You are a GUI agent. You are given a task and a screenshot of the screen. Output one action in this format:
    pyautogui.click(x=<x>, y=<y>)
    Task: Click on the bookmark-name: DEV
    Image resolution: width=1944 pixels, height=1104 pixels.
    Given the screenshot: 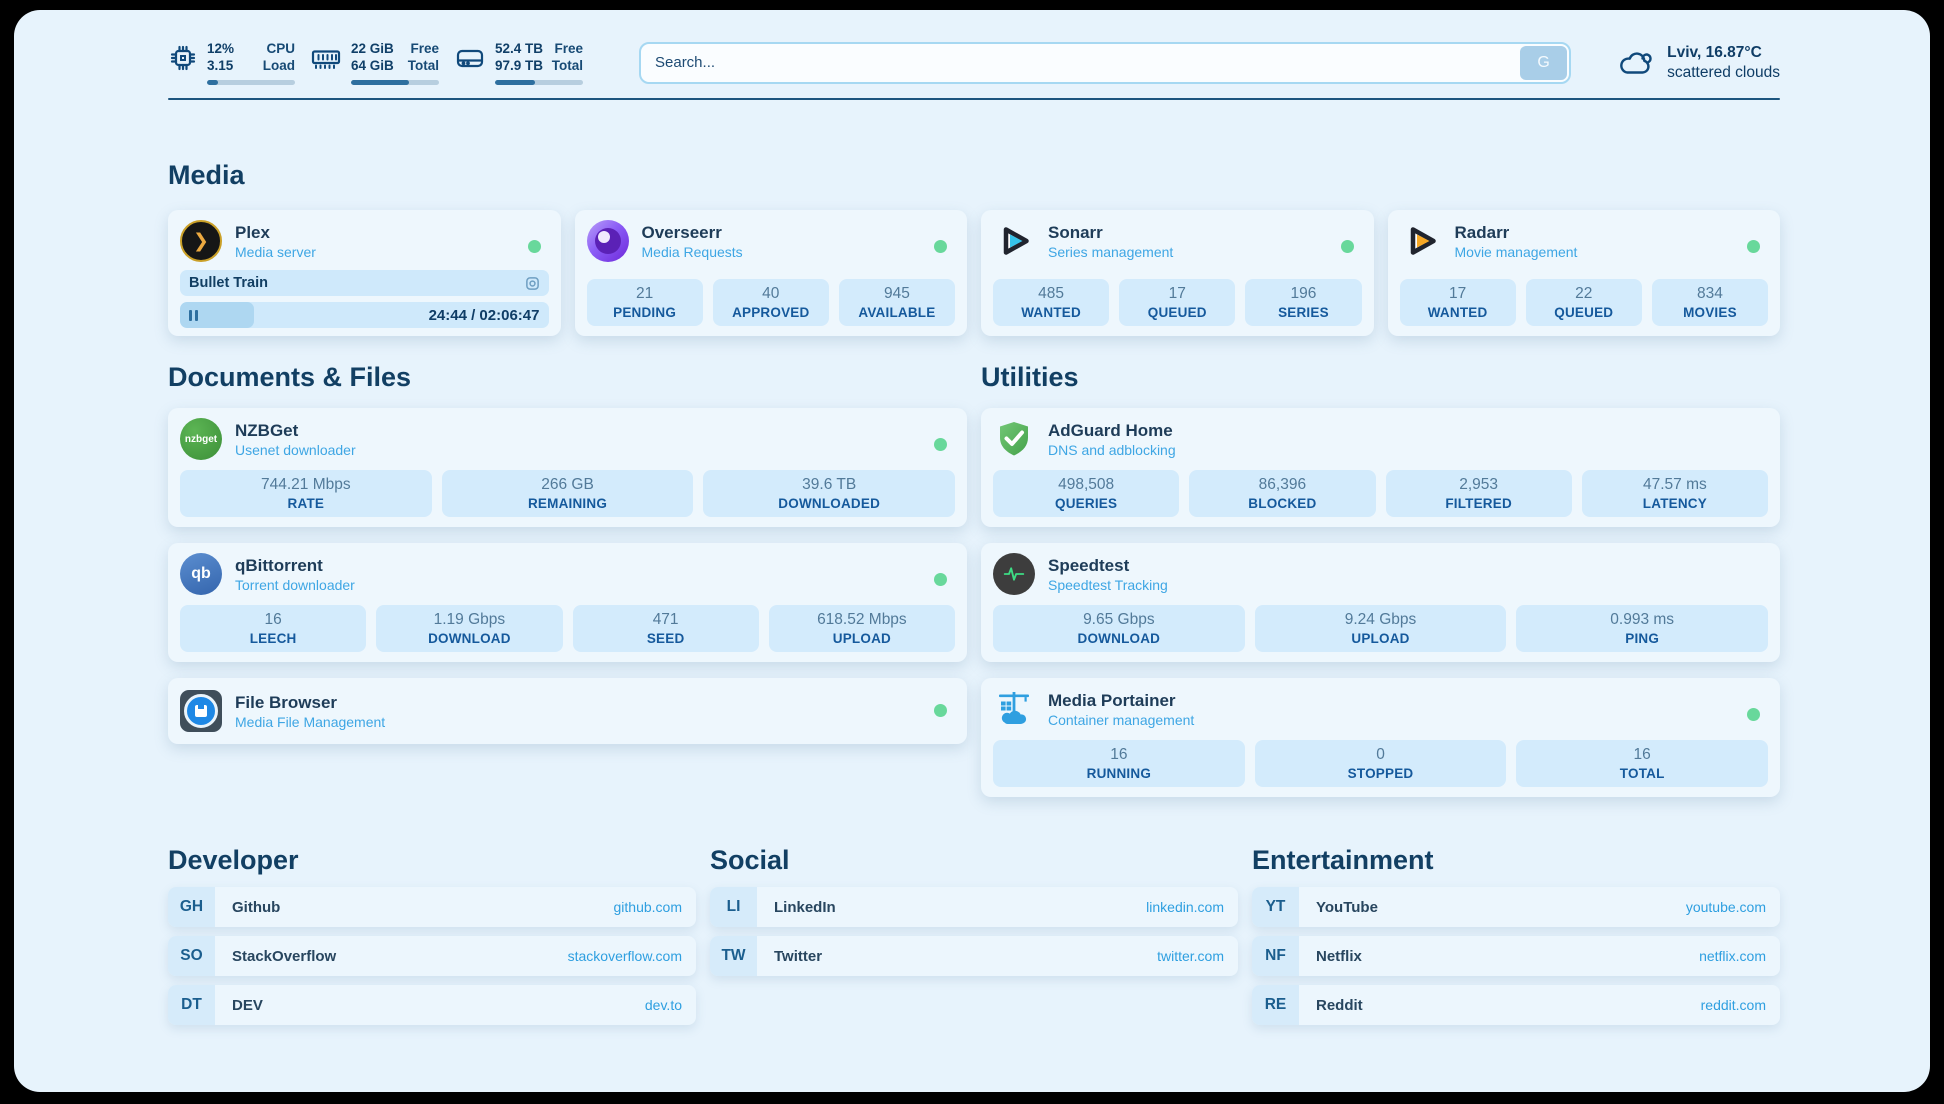 What is the action you would take?
    pyautogui.click(x=247, y=1005)
    